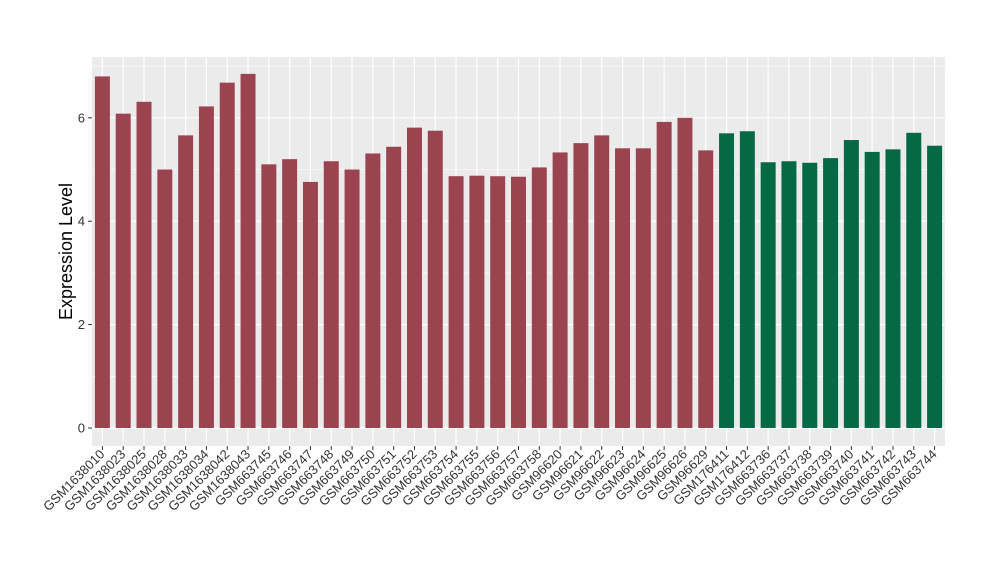  I want to click on y-tick-label: 6, so click(81, 117).